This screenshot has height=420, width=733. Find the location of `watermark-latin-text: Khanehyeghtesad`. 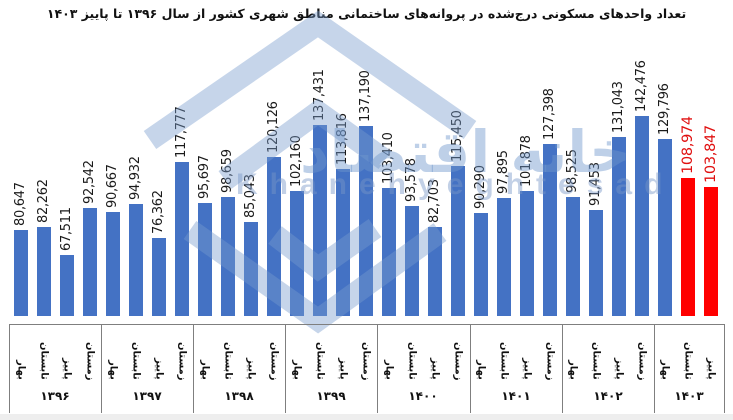

watermark-latin-text: Khanehyeghtesad is located at coordinates (455, 184).